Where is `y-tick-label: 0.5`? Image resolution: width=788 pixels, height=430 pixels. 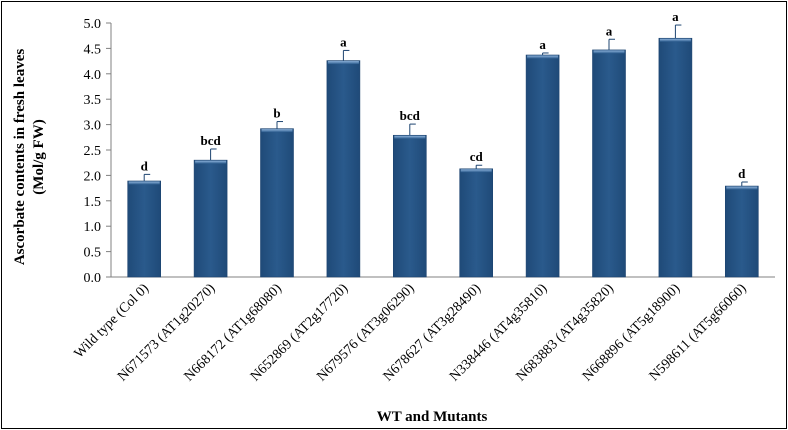
y-tick-label: 0.5 is located at coordinates (93, 253).